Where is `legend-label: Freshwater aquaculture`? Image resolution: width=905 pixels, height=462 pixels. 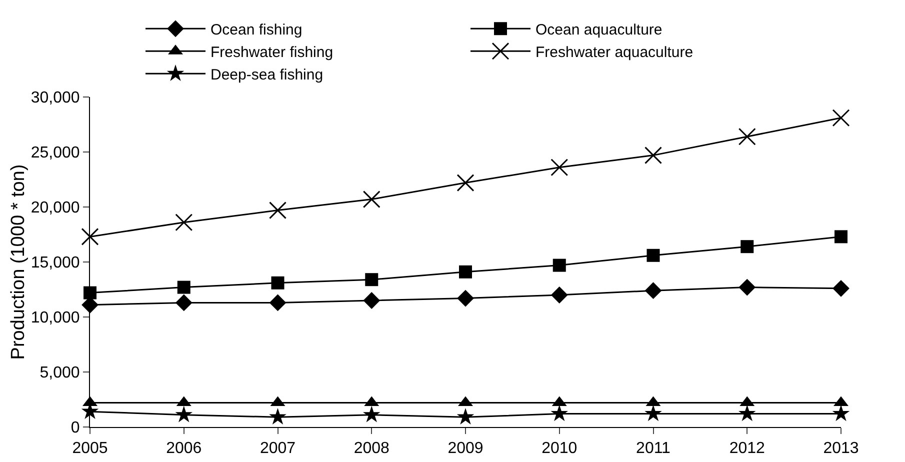
legend-label: Freshwater aquaculture is located at coordinates (615, 52).